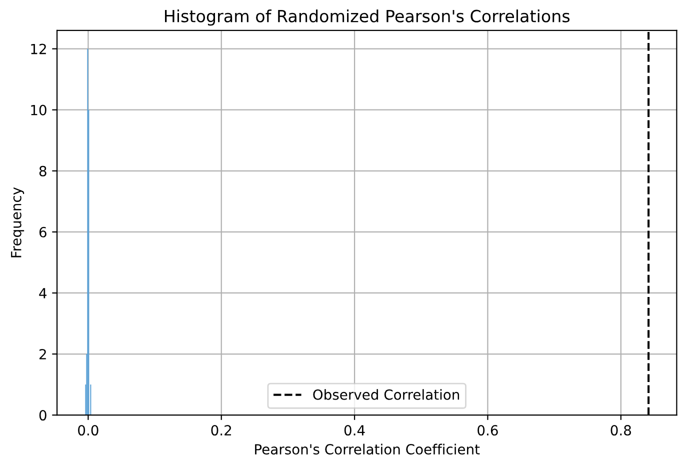 The image size is (687, 469). What do you see at coordinates (88, 430) in the screenshot?
I see `x-tick-label: 0.0` at bounding box center [88, 430].